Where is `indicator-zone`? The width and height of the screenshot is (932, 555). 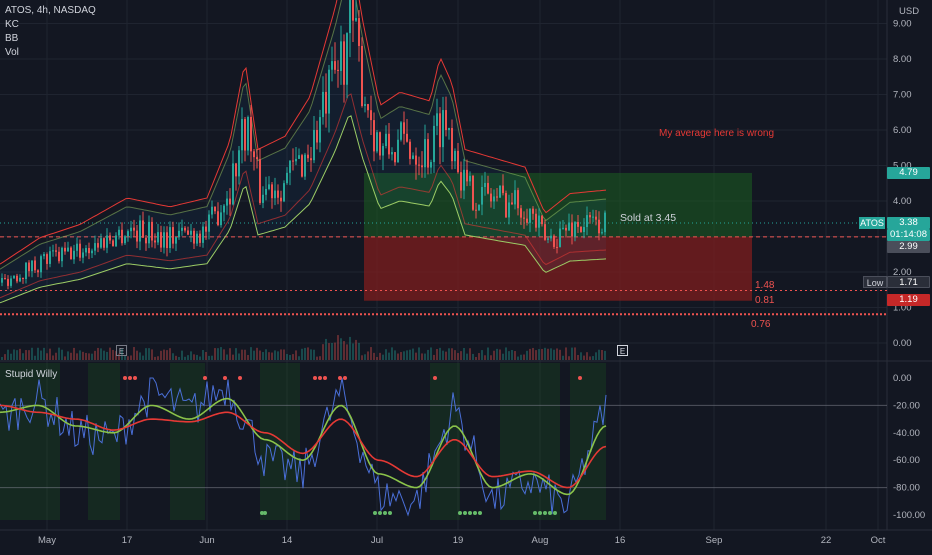 indicator-zone is located at coordinates (104, 441).